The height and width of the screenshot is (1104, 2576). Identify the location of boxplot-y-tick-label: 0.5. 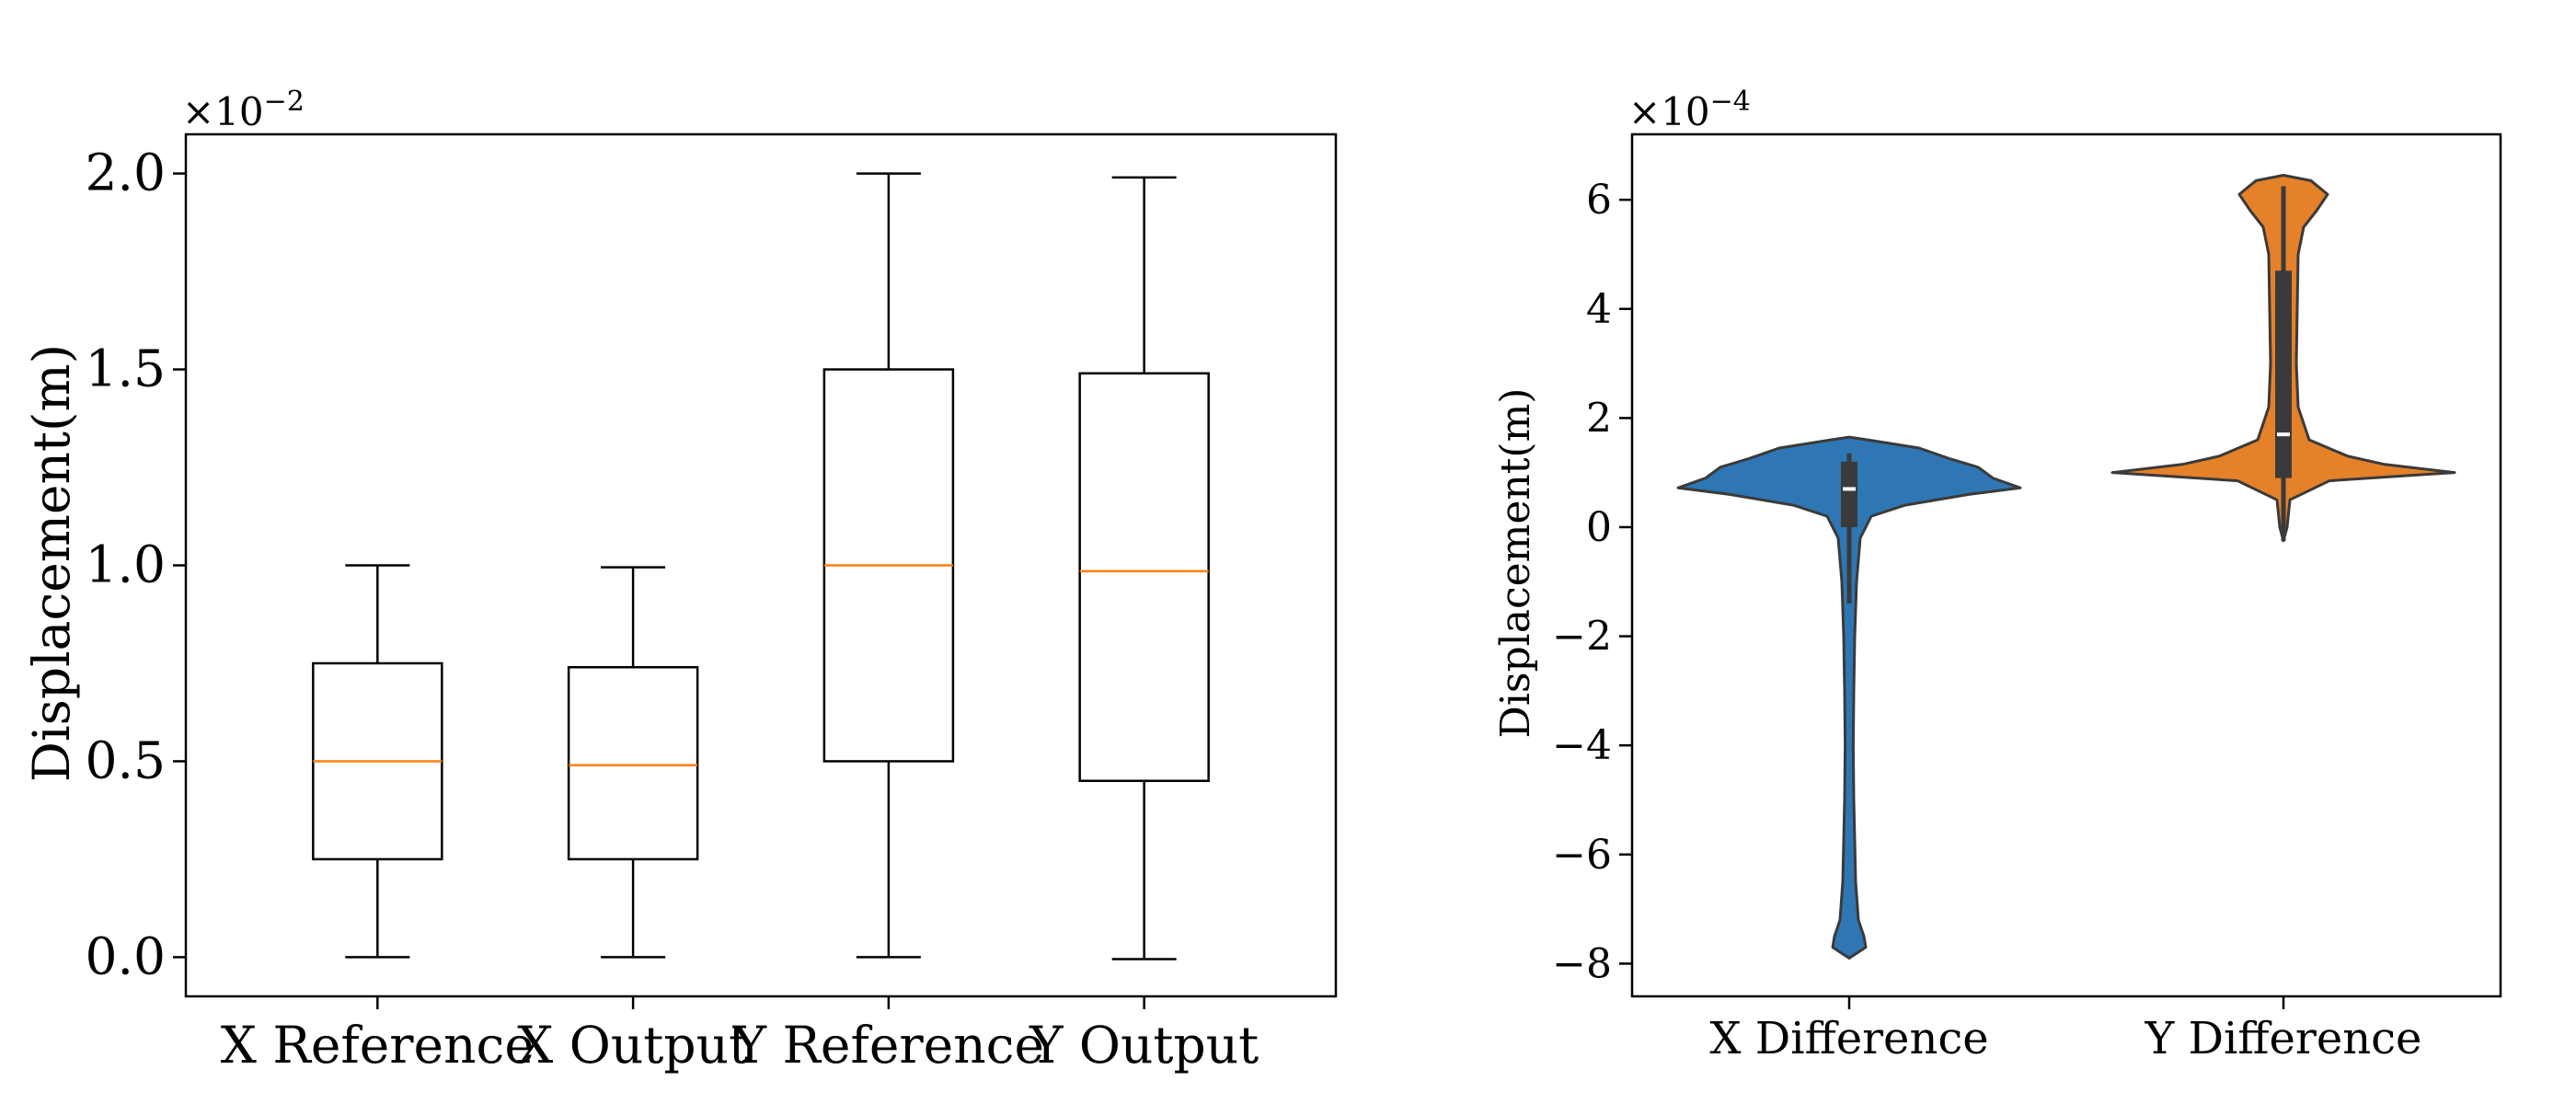
(126, 759).